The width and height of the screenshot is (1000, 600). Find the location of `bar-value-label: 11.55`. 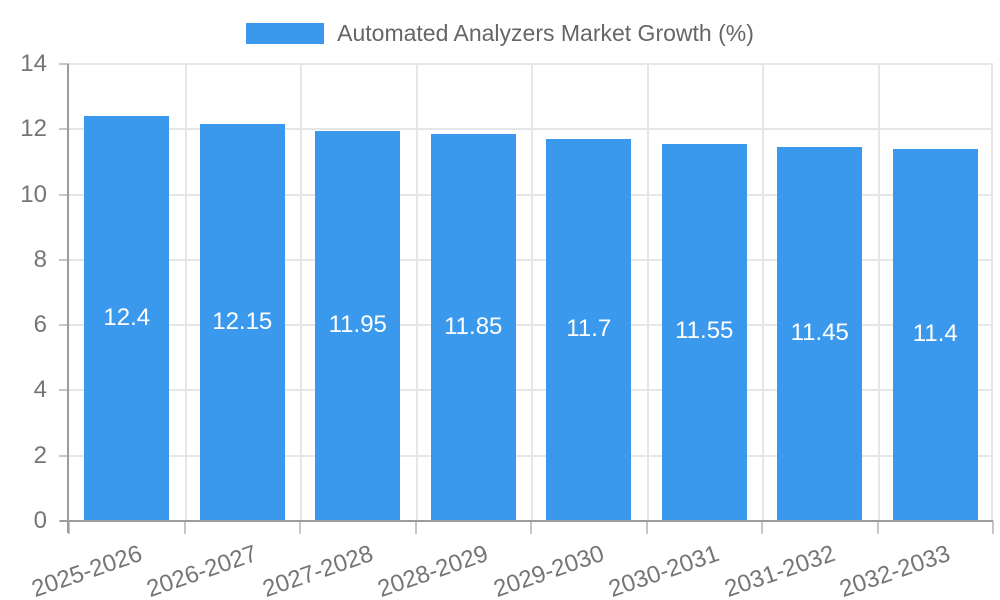

bar-value-label: 11.55 is located at coordinates (704, 331).